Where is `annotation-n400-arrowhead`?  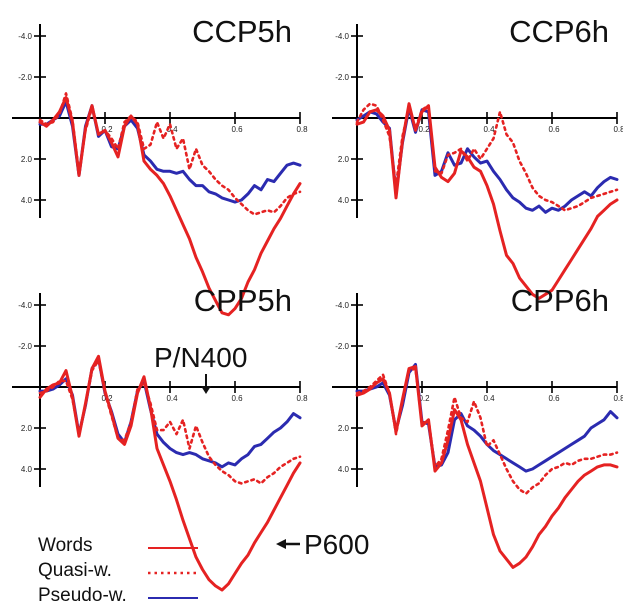 annotation-n400-arrowhead is located at coordinates (206, 390).